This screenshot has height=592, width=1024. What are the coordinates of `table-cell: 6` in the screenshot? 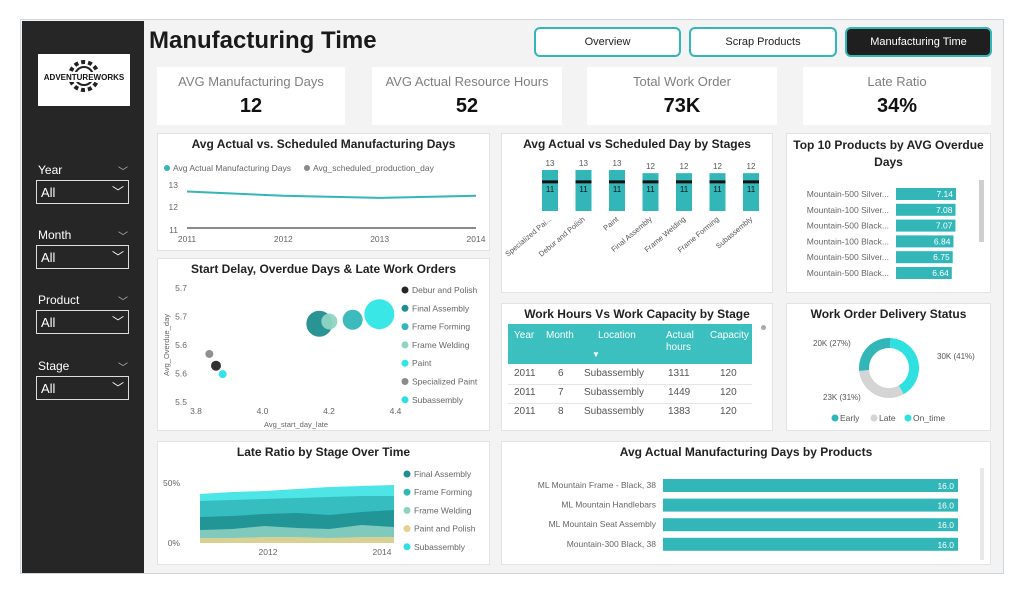 It's located at (561, 373).